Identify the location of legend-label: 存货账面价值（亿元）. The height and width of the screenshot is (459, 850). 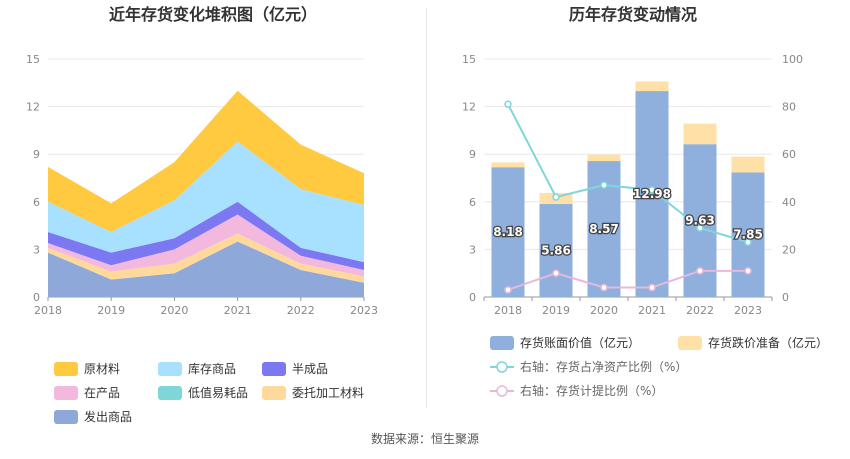
(580, 342).